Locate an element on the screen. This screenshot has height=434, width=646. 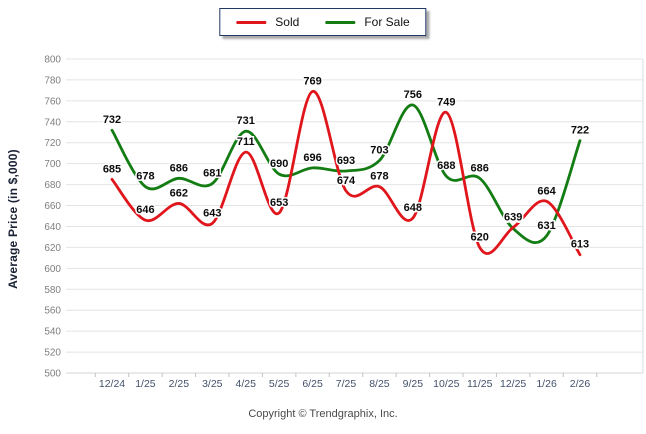
legend-item-for-sale: For Sale is located at coordinates (367, 22).